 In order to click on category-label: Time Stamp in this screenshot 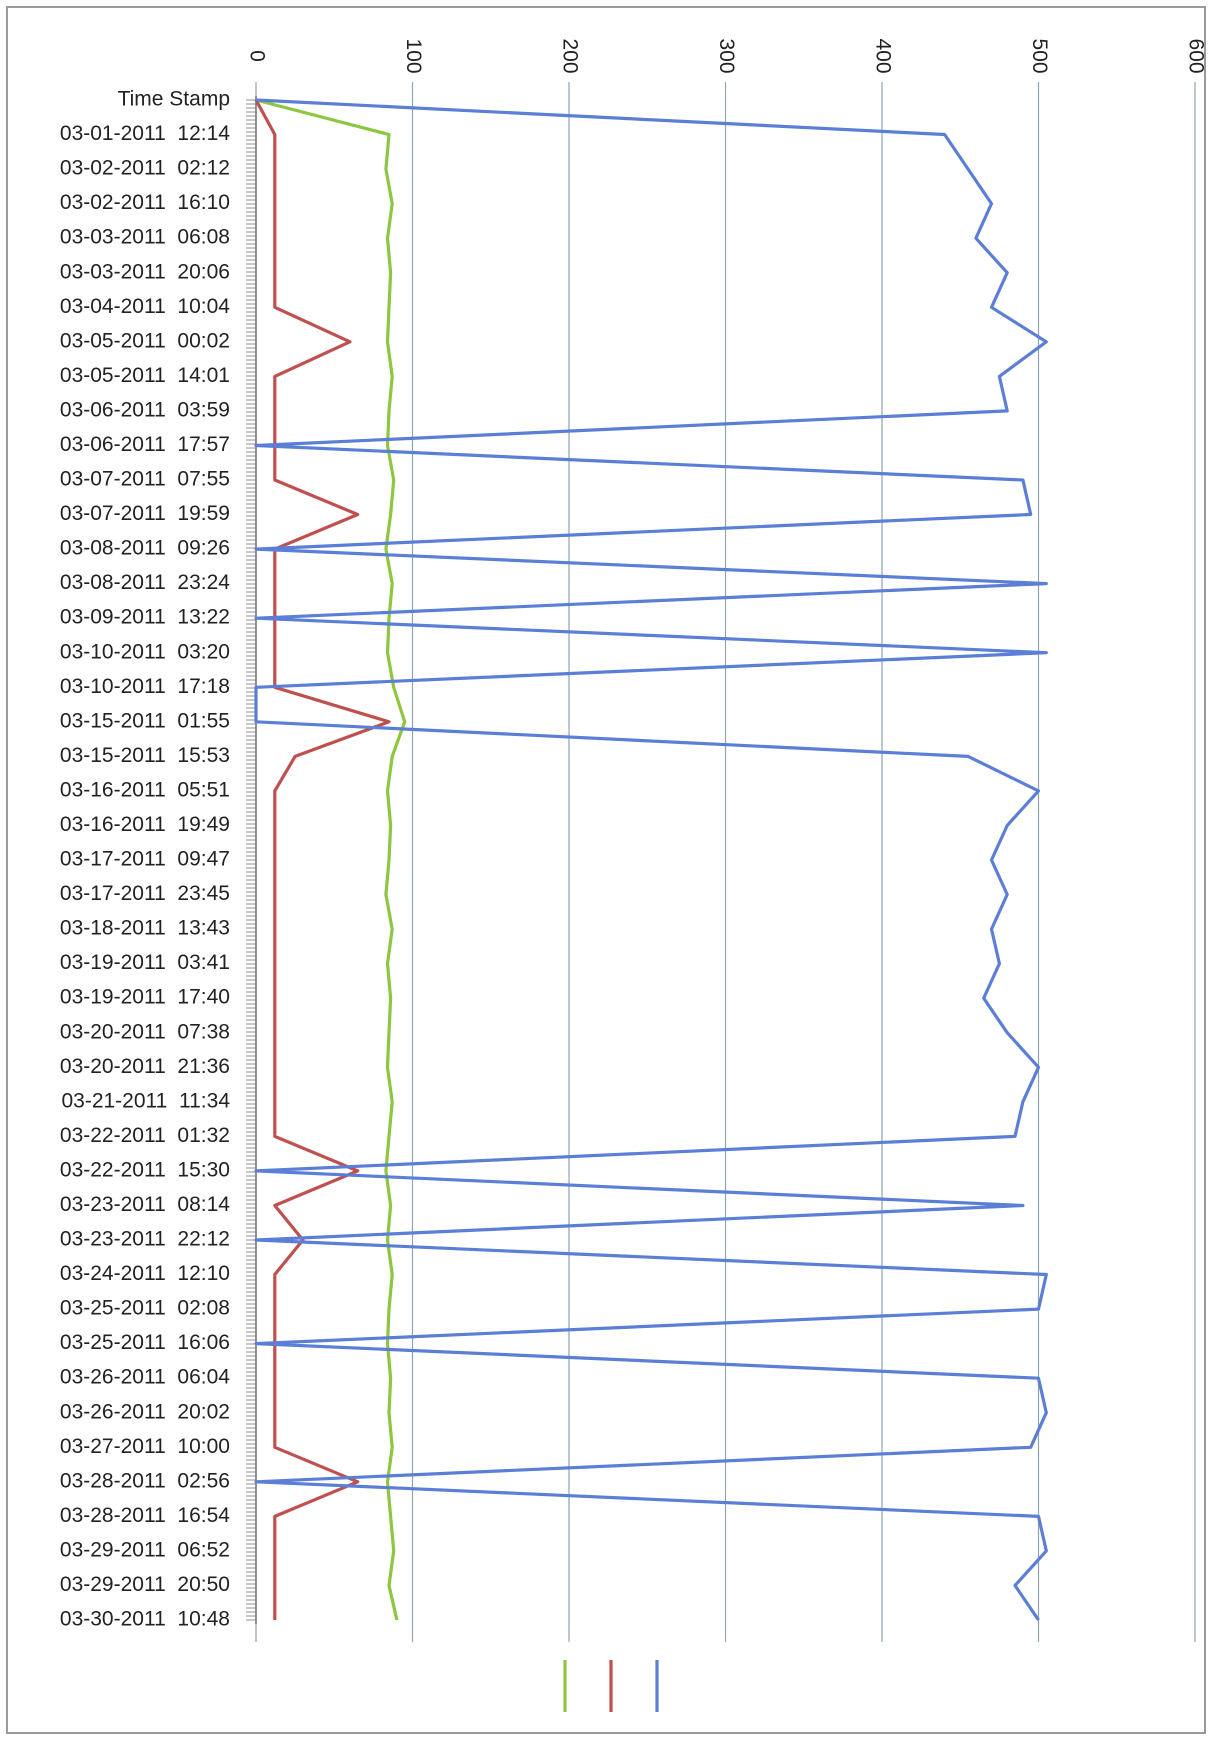, I will do `click(174, 99)`.